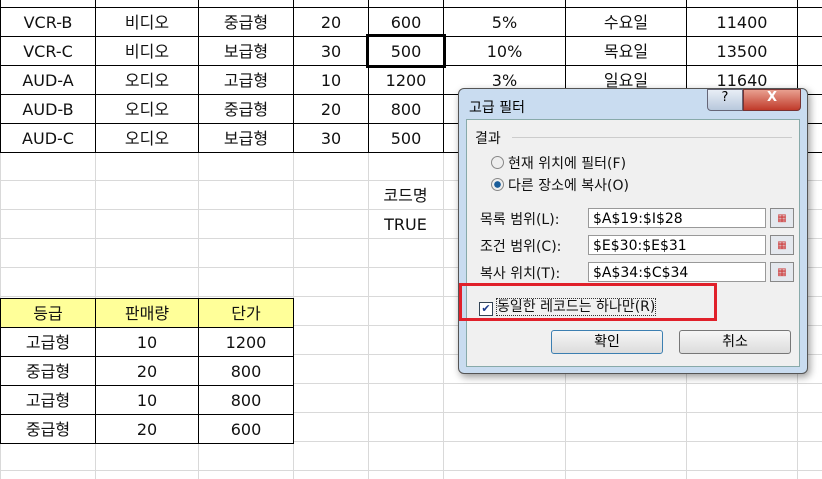  I want to click on list-range-label: 목록 범위(L):, so click(520, 220).